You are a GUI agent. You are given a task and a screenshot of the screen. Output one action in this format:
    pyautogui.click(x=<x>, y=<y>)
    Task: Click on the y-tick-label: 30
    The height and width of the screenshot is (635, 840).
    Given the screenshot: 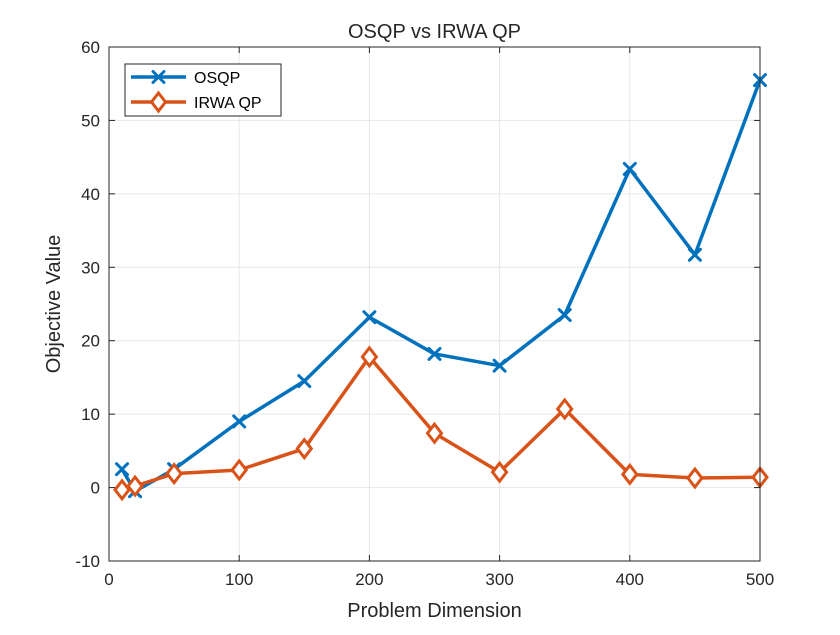 What is the action you would take?
    pyautogui.click(x=90, y=267)
    